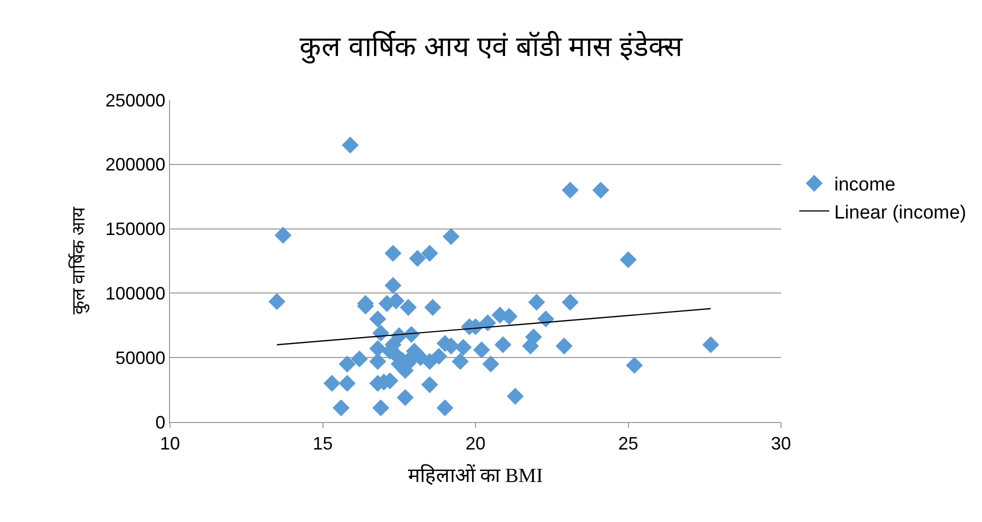 This screenshot has width=982, height=522. What do you see at coordinates (322, 444) in the screenshot?
I see `x-tick-label: 15` at bounding box center [322, 444].